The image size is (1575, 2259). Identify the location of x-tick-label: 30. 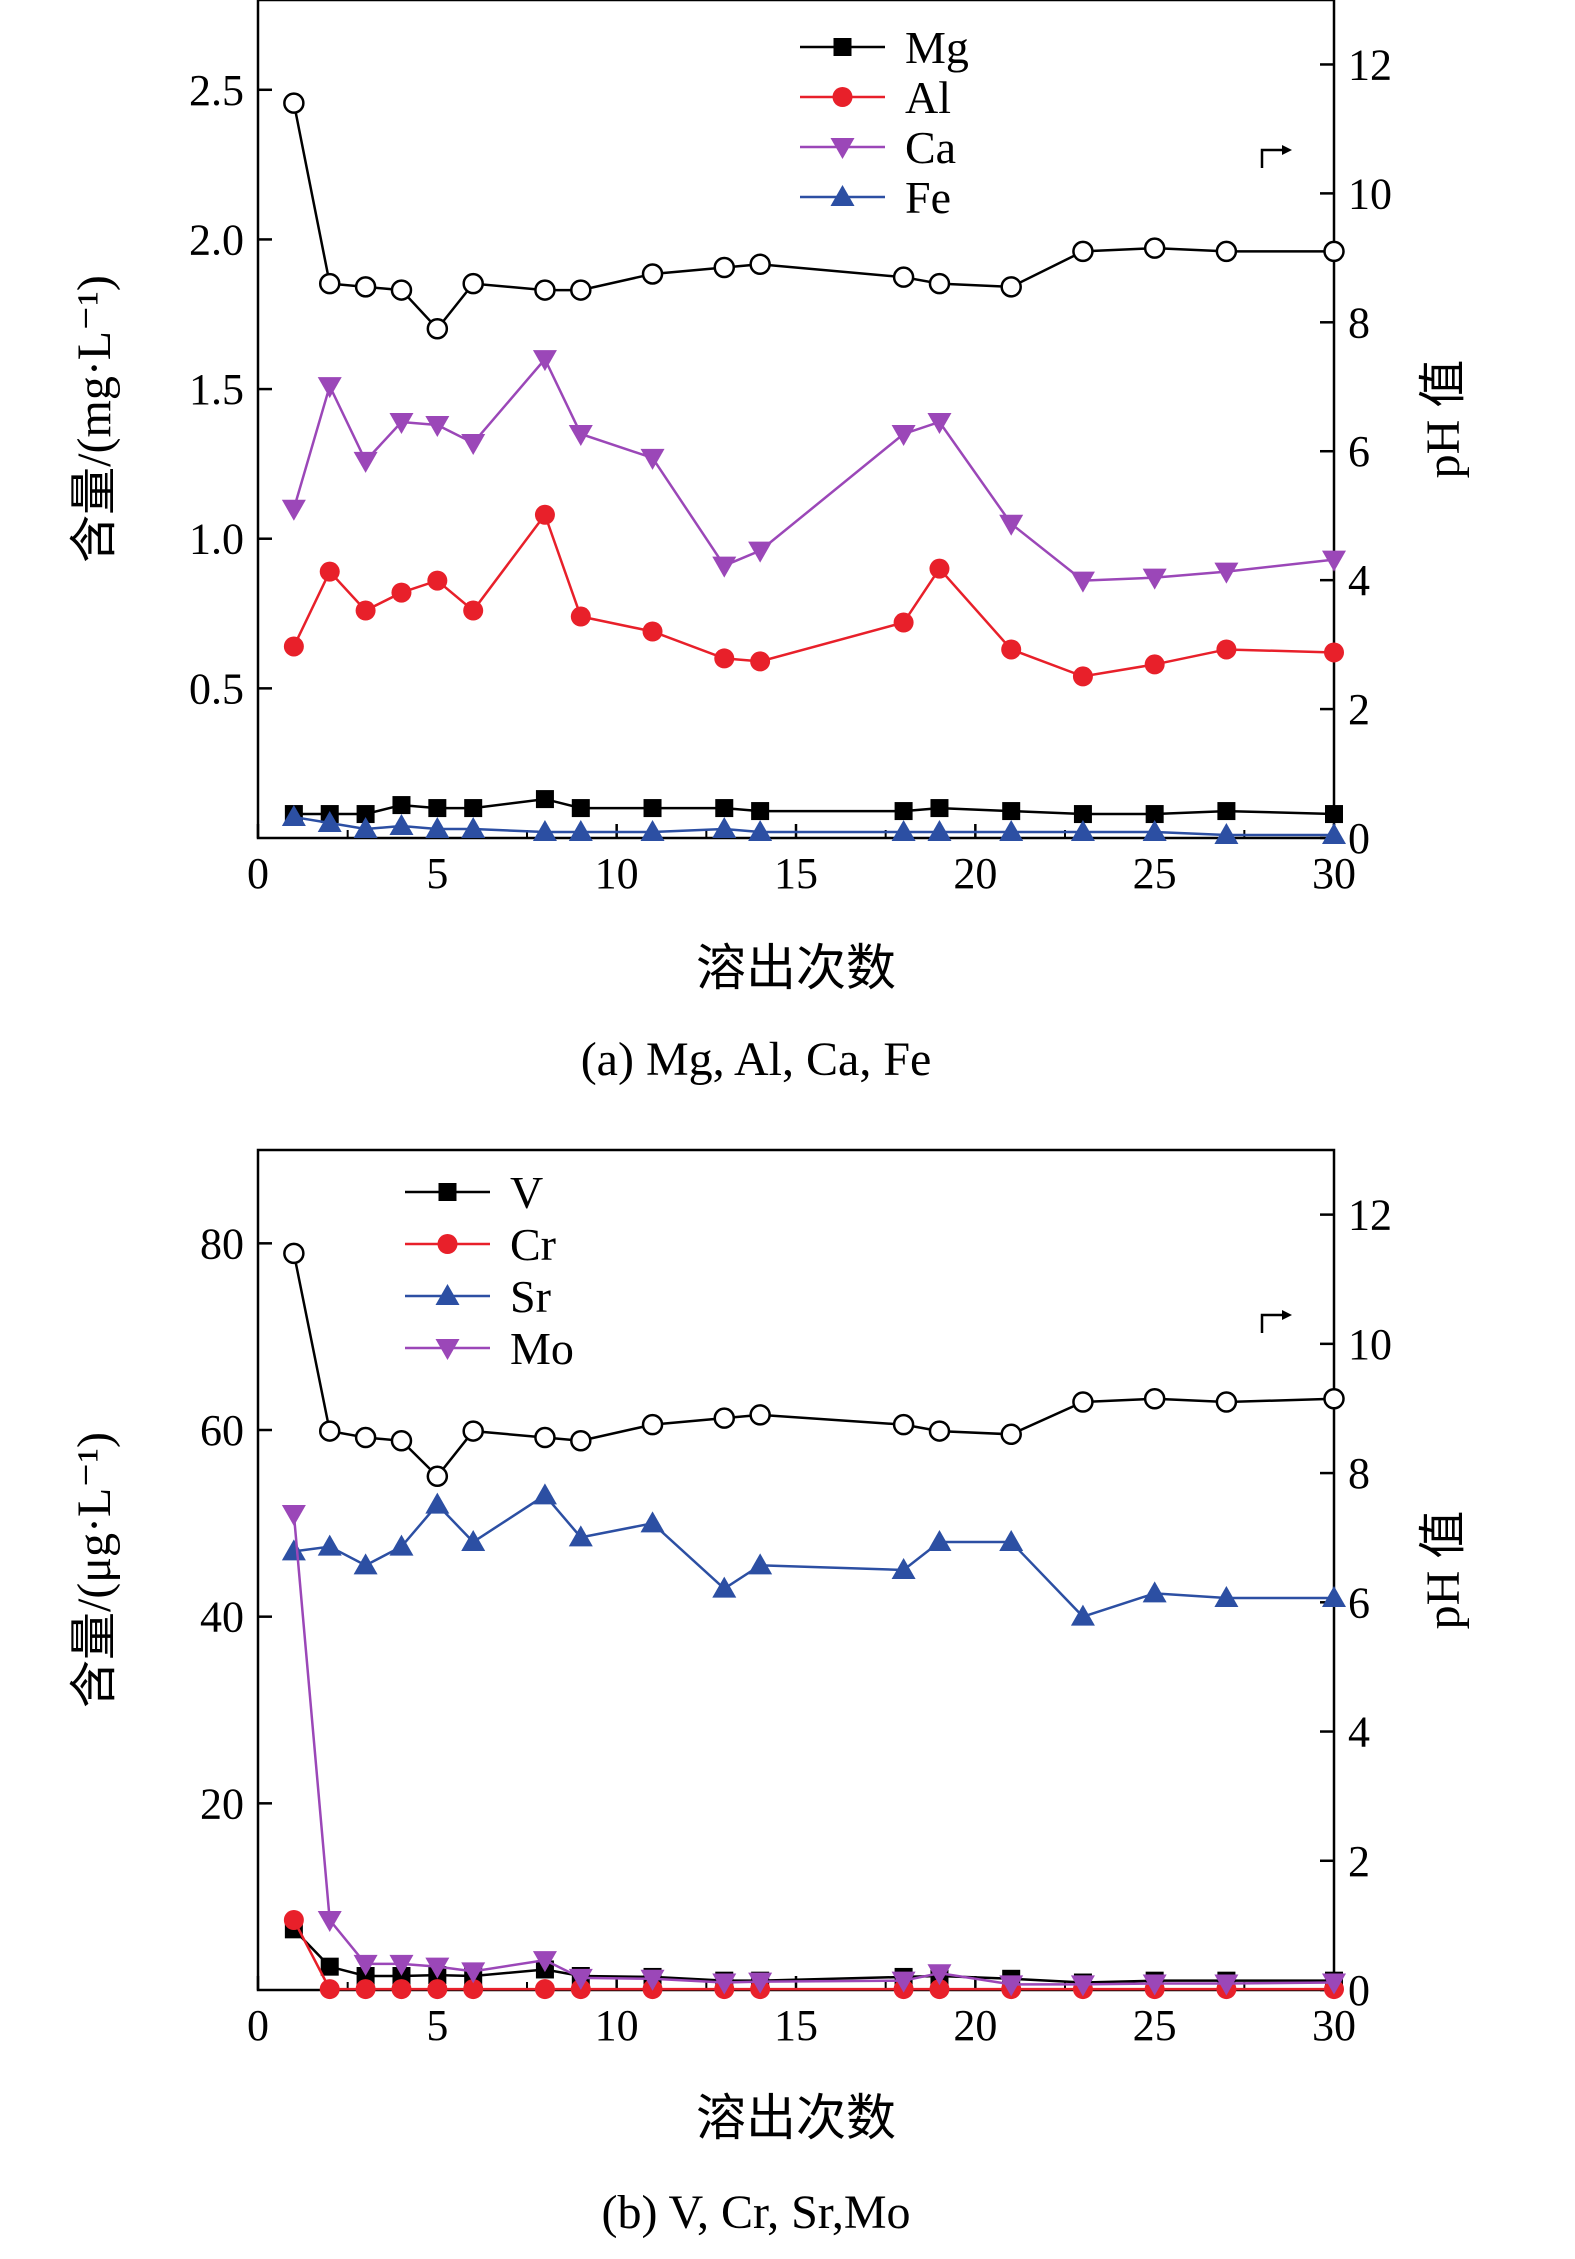
(1334, 873).